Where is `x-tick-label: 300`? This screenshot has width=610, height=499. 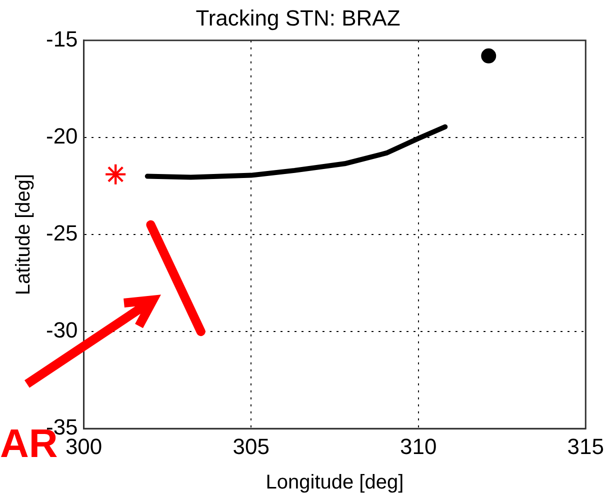
x-tick-label: 300 is located at coordinates (83, 446).